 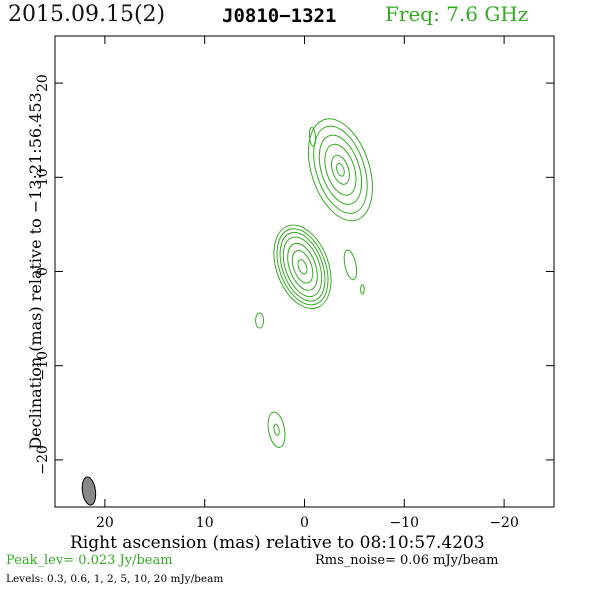 I want to click on beam-ellipse, so click(x=89, y=491).